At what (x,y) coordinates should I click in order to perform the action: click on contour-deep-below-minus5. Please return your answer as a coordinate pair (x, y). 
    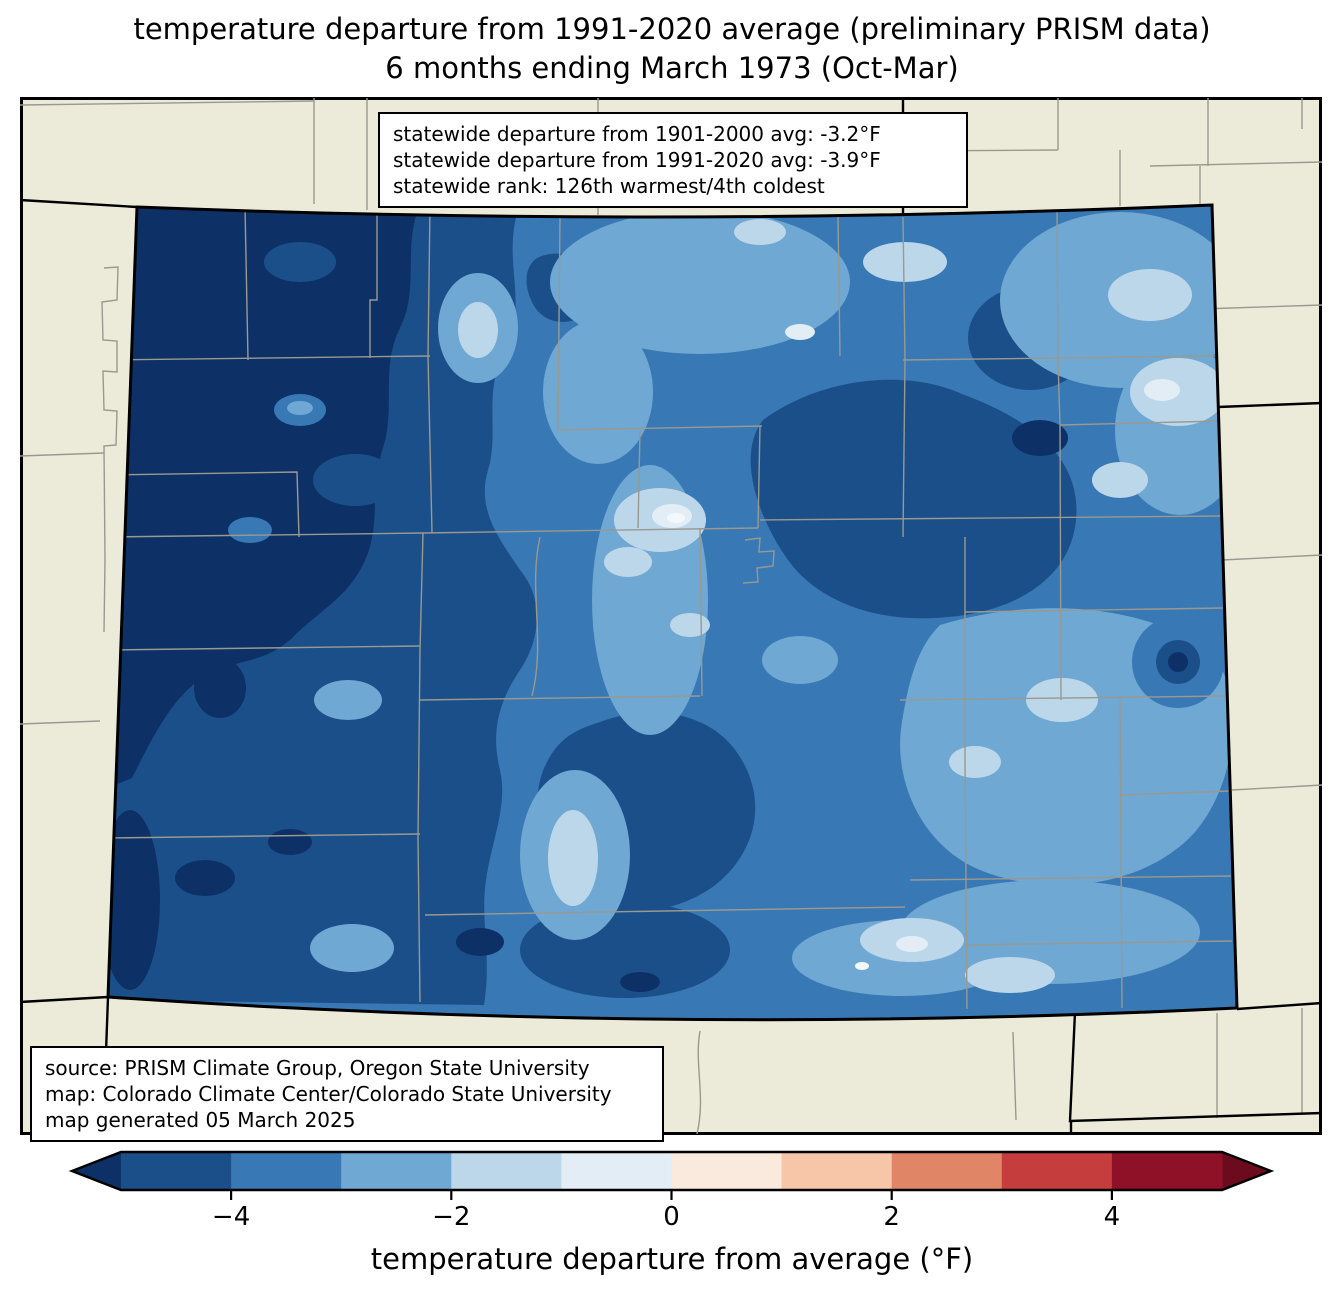
    Looking at the image, I should click on (264, 597).